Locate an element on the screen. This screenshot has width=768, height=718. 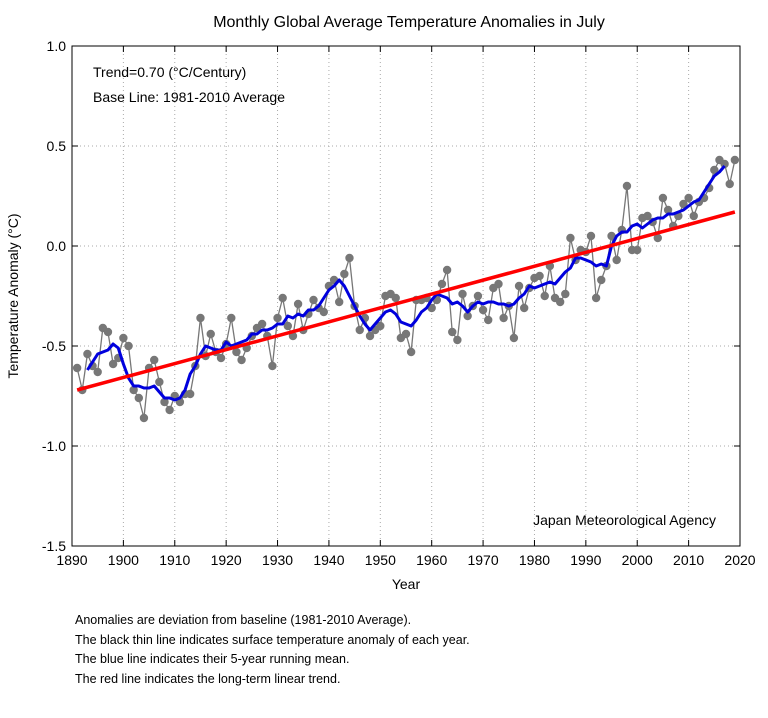
x-tick-label: 1910 is located at coordinates (174, 560).